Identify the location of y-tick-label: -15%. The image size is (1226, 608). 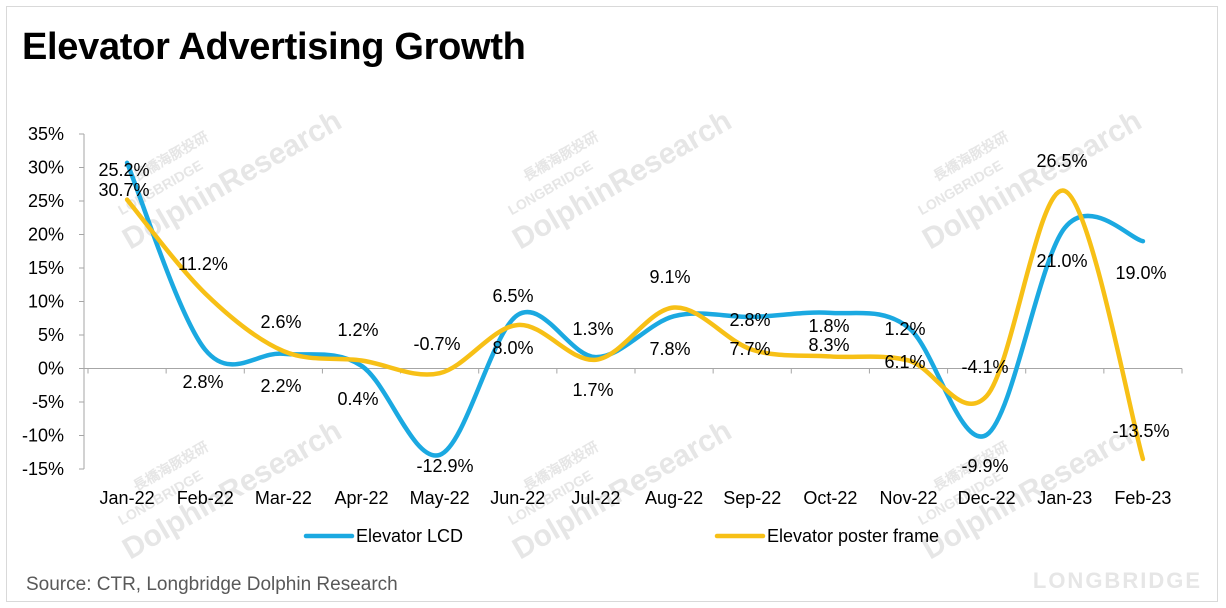
(43, 469).